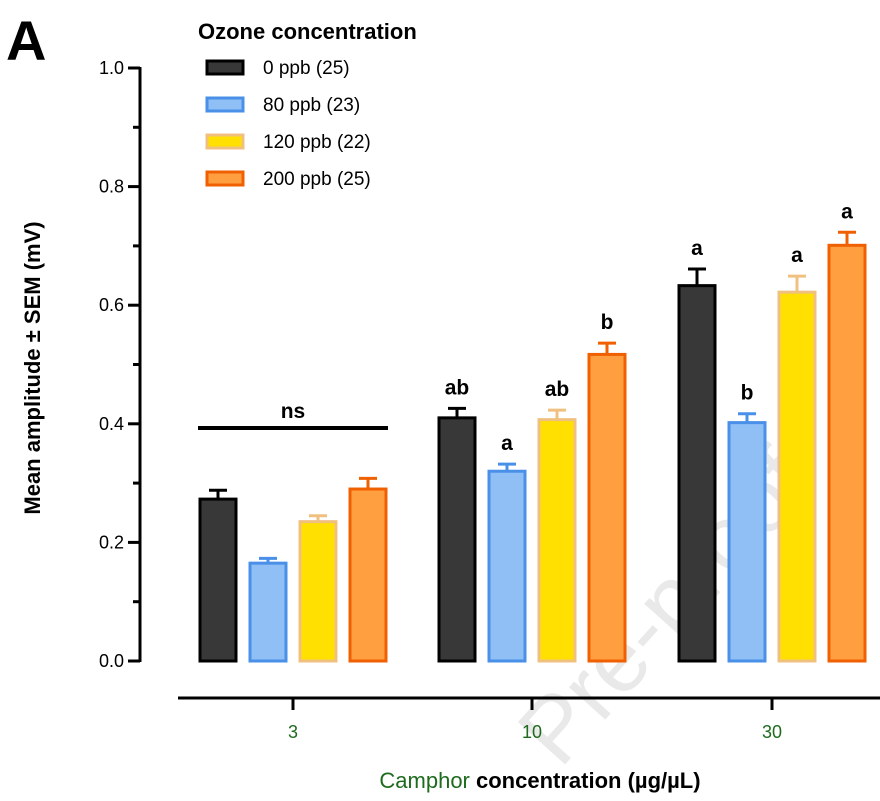  Describe the element at coordinates (111, 187) in the screenshot. I see `y-tick-label: 0.8` at that location.